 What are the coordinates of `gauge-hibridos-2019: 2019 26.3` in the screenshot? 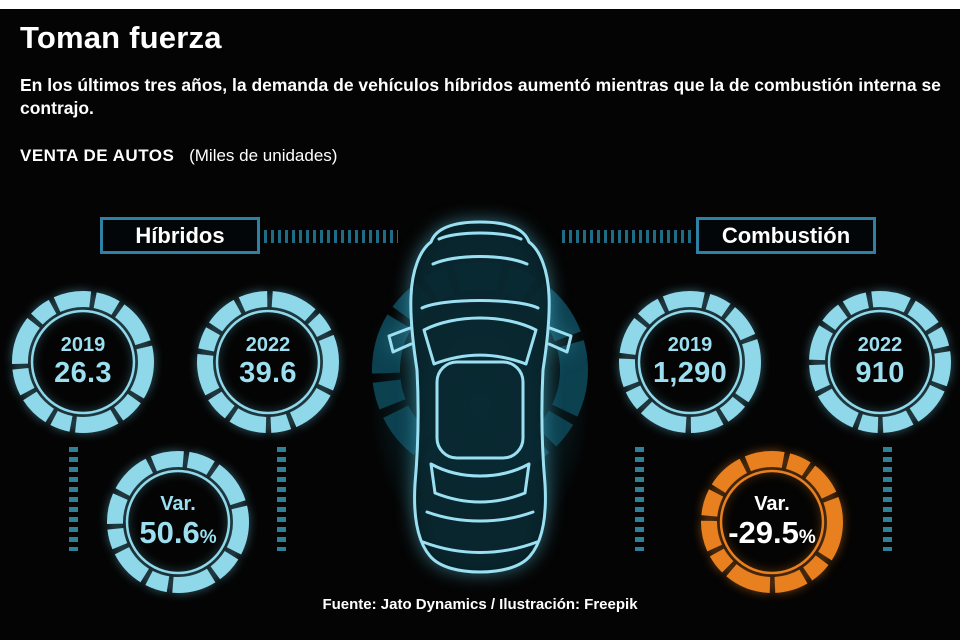 It's located at (83, 362).